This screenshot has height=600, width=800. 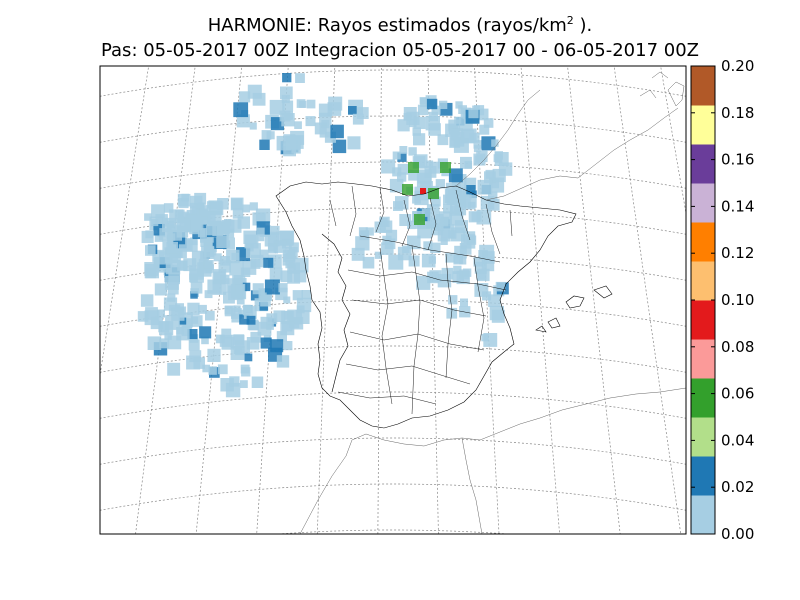 I want to click on map-title-line-1: HARMONIE: Rayos estimados (rayos/km2 )., so click(x=400, y=25).